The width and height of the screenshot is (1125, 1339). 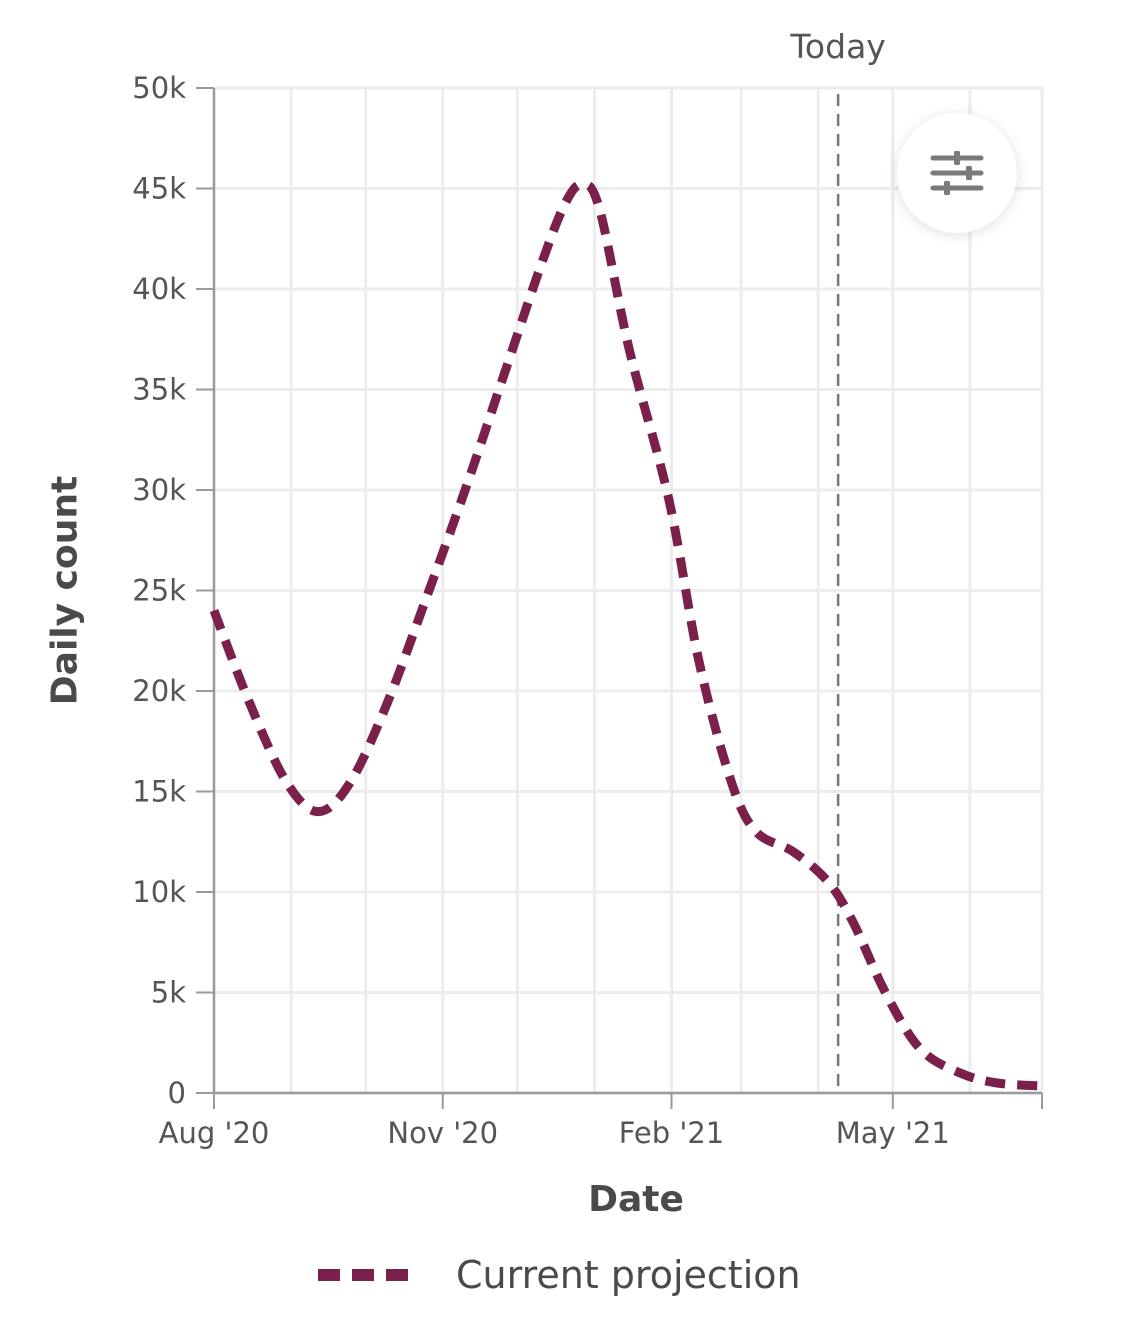 What do you see at coordinates (159, 792) in the screenshot?
I see `y-tick-label: 15k` at bounding box center [159, 792].